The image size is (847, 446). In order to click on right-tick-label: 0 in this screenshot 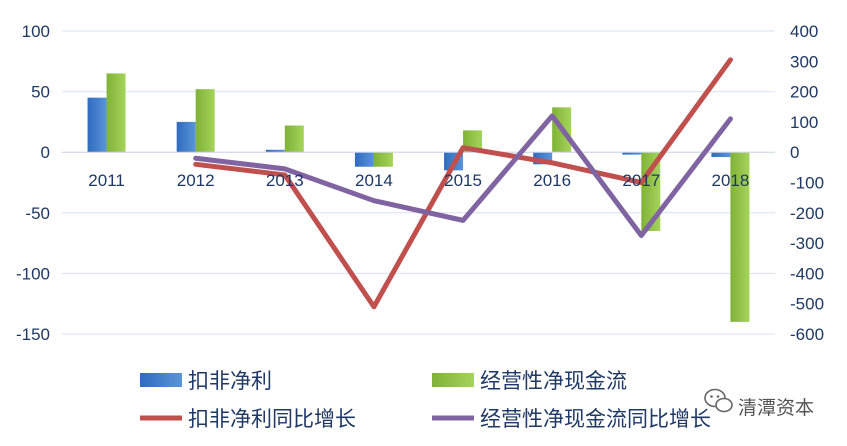, I will do `click(794, 152)`.